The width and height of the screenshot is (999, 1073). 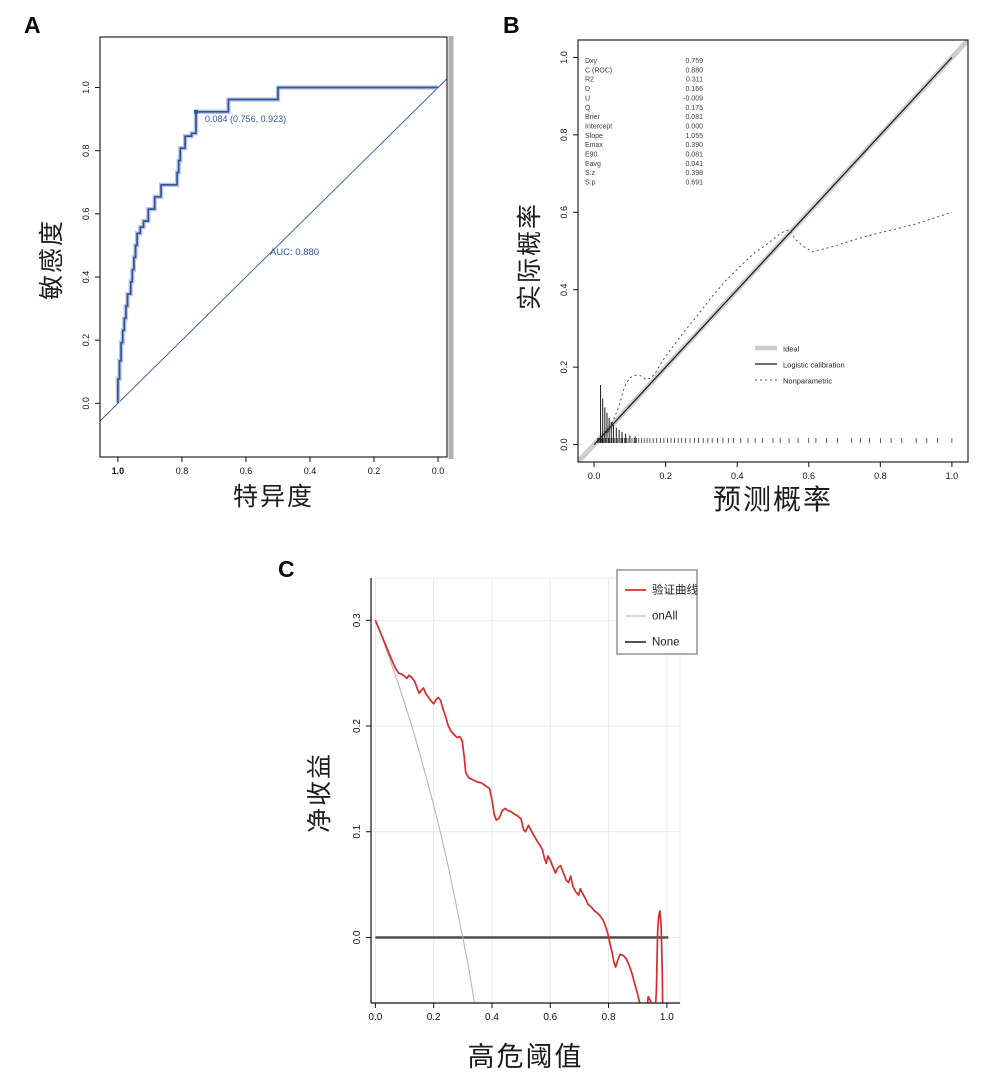 I want to click on panel-b-label: B, so click(x=511, y=25).